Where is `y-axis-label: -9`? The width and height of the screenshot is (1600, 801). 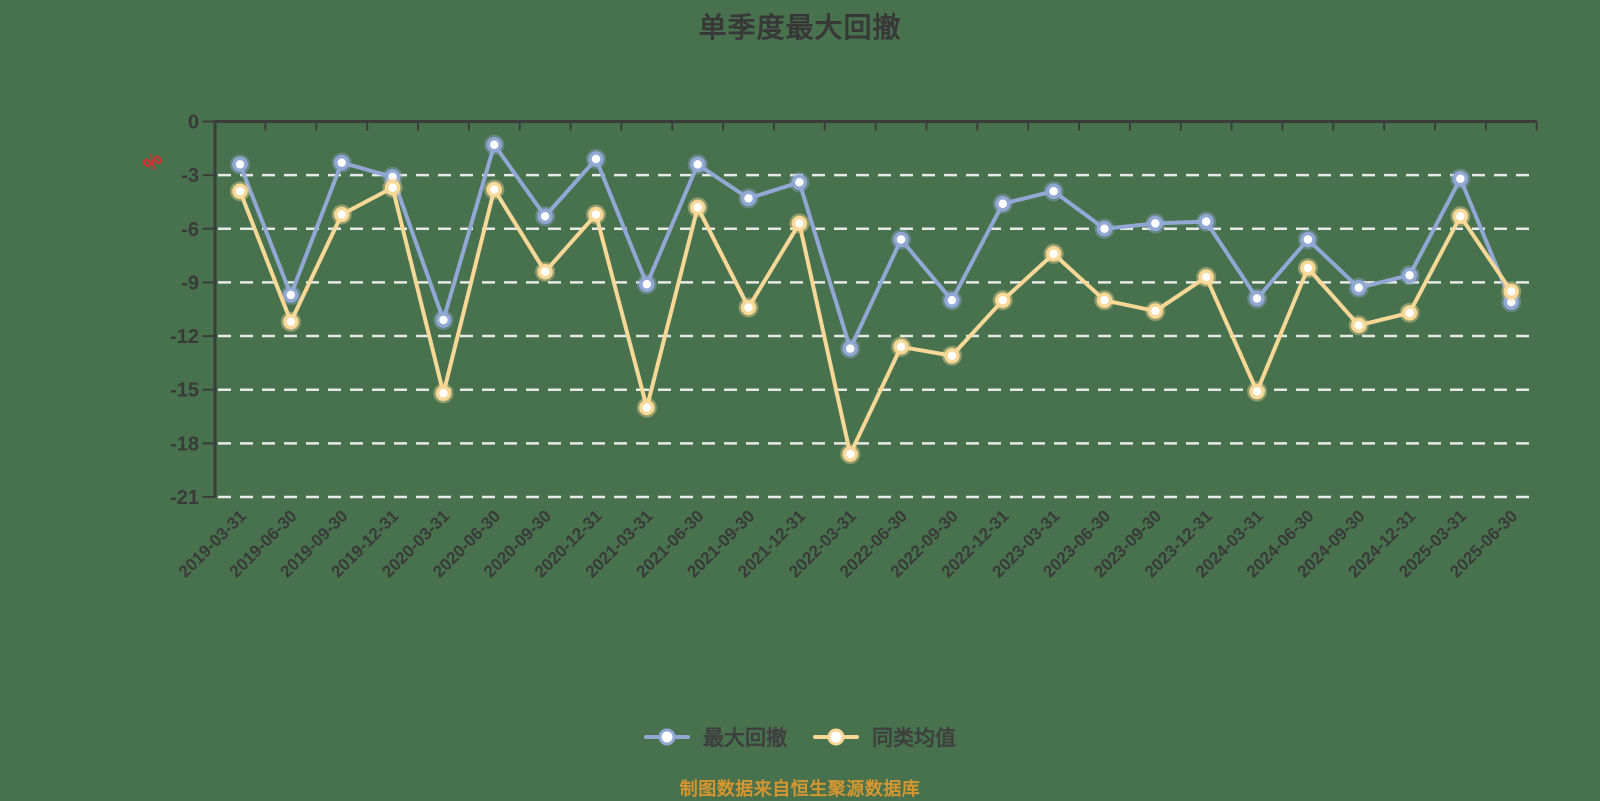 y-axis-label: -9 is located at coordinates (190, 283).